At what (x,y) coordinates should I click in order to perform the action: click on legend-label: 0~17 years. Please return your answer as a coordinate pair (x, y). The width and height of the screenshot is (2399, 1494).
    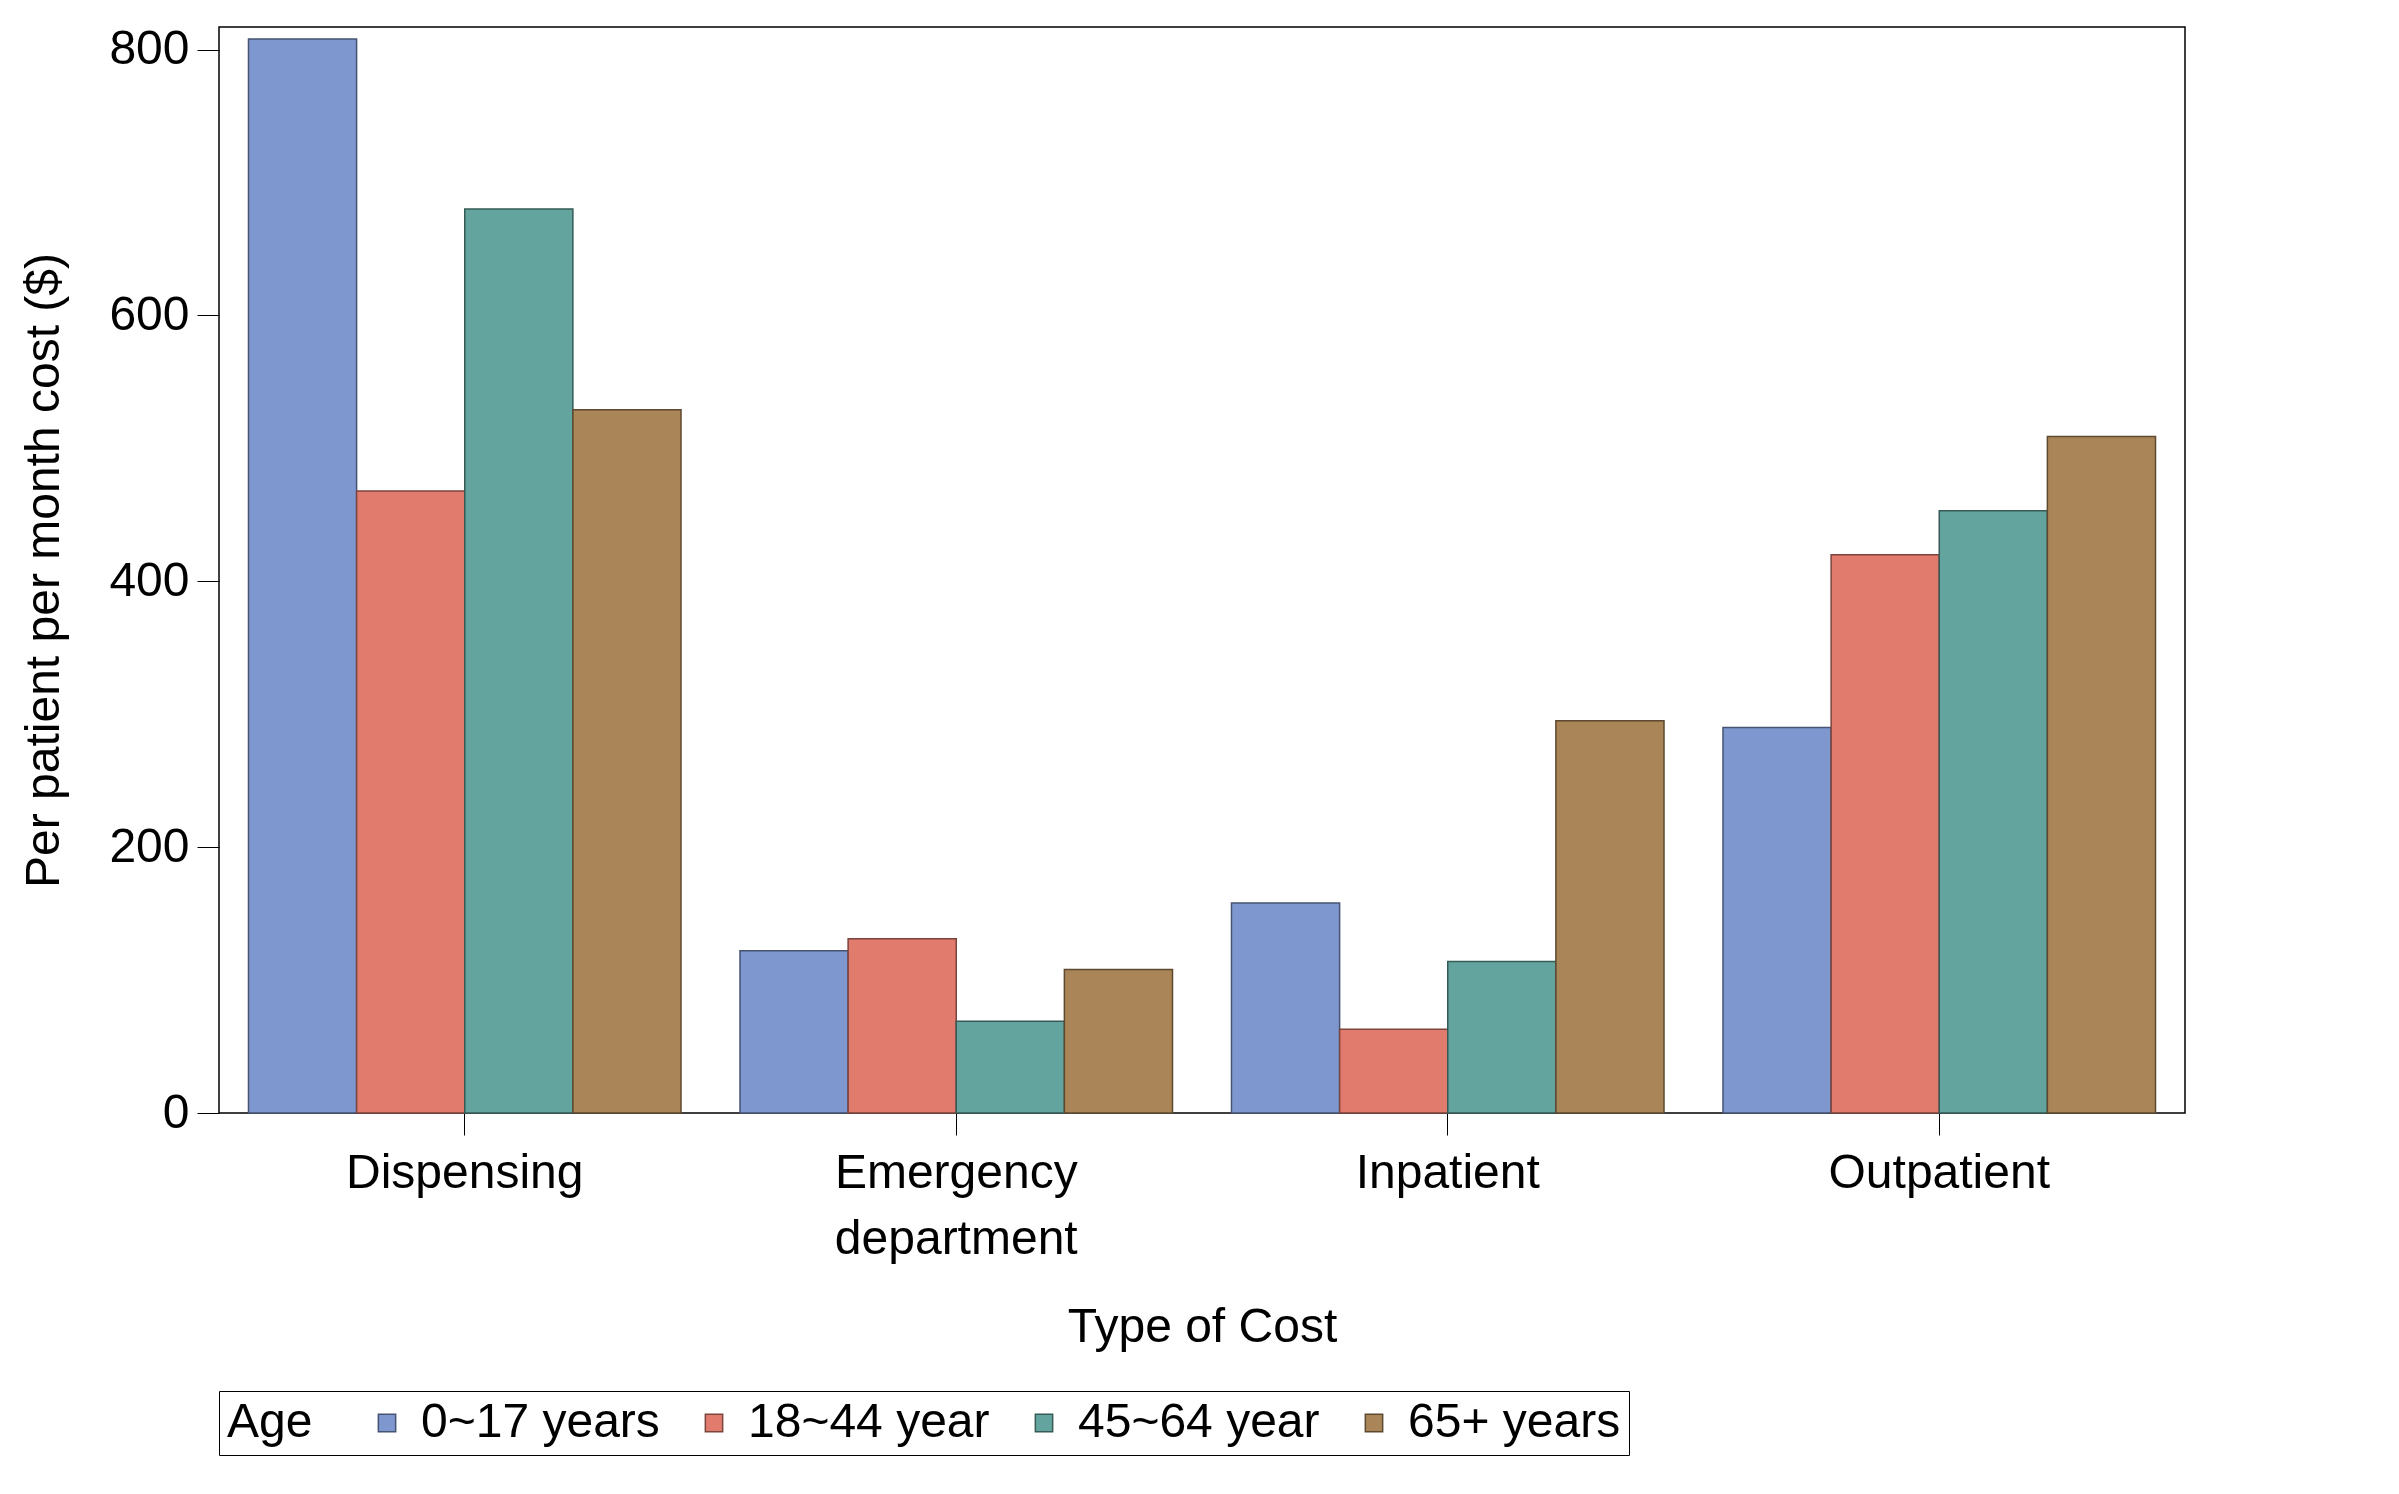
    Looking at the image, I should click on (540, 1420).